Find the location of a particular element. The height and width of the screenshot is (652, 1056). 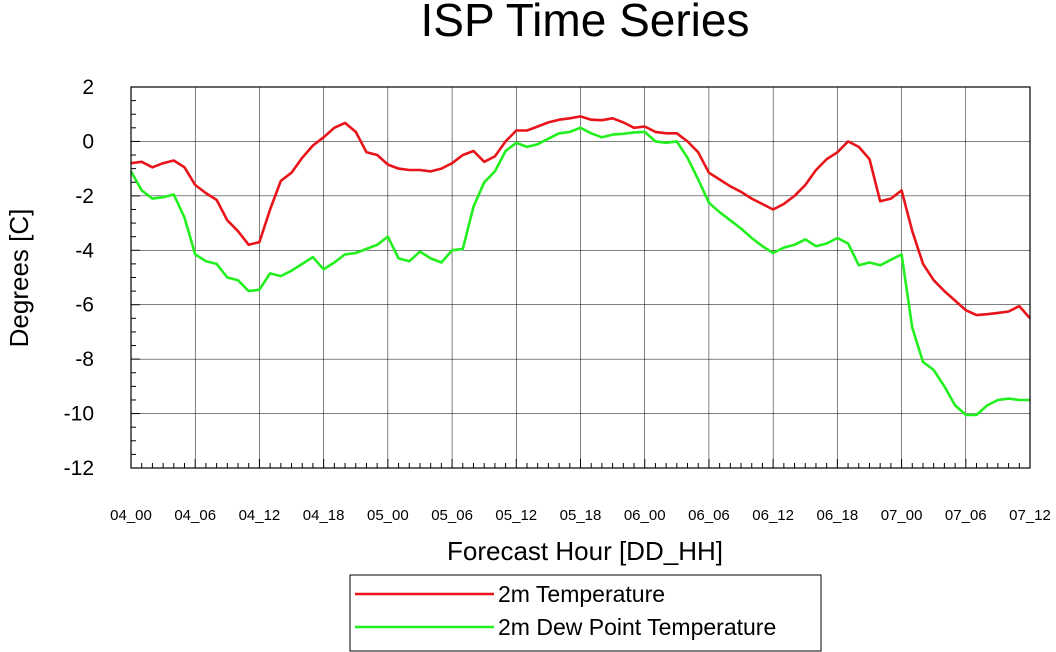

y-tick-label: -6 is located at coordinates (84, 305).